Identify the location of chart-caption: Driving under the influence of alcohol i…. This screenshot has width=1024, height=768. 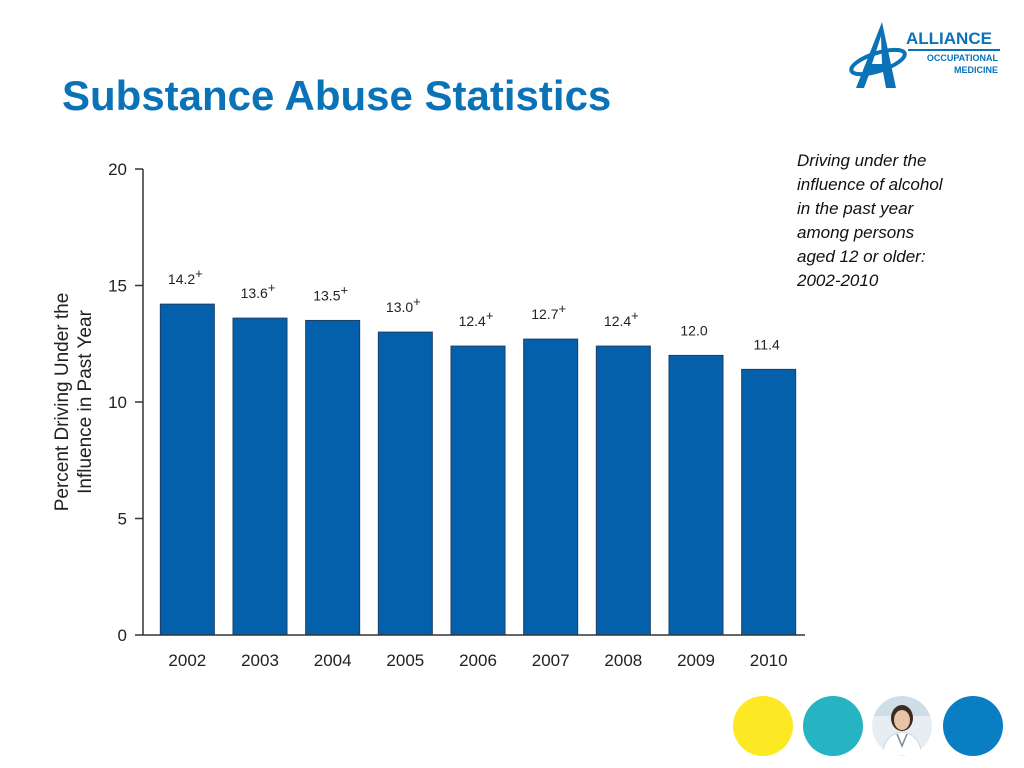
(870, 220).